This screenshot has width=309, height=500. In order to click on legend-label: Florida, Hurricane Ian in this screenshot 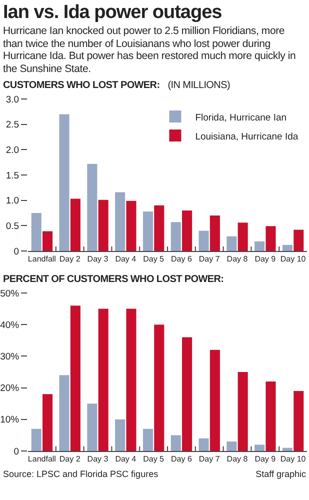, I will do `click(241, 118)`.